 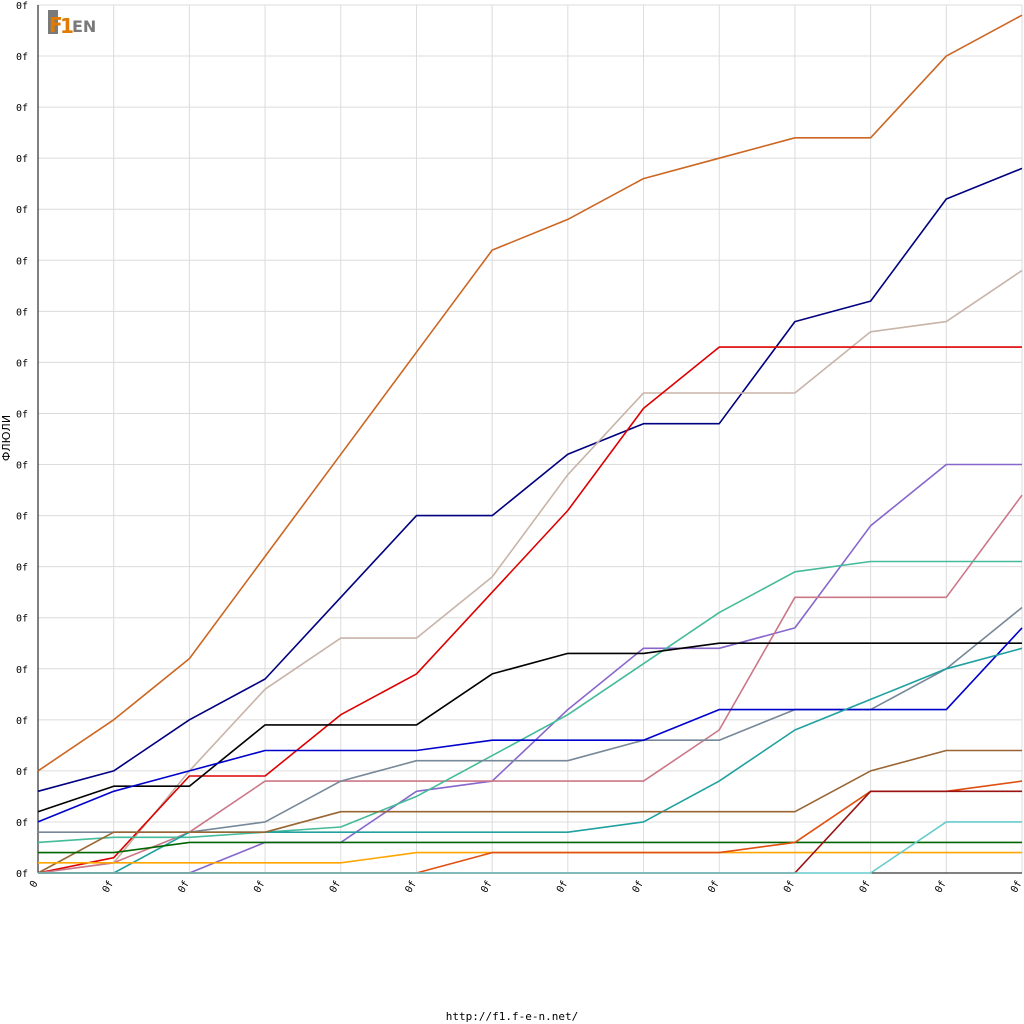 What do you see at coordinates (6, 438) in the screenshot?
I see `y-axis-label: ФЛЮЛИ` at bounding box center [6, 438].